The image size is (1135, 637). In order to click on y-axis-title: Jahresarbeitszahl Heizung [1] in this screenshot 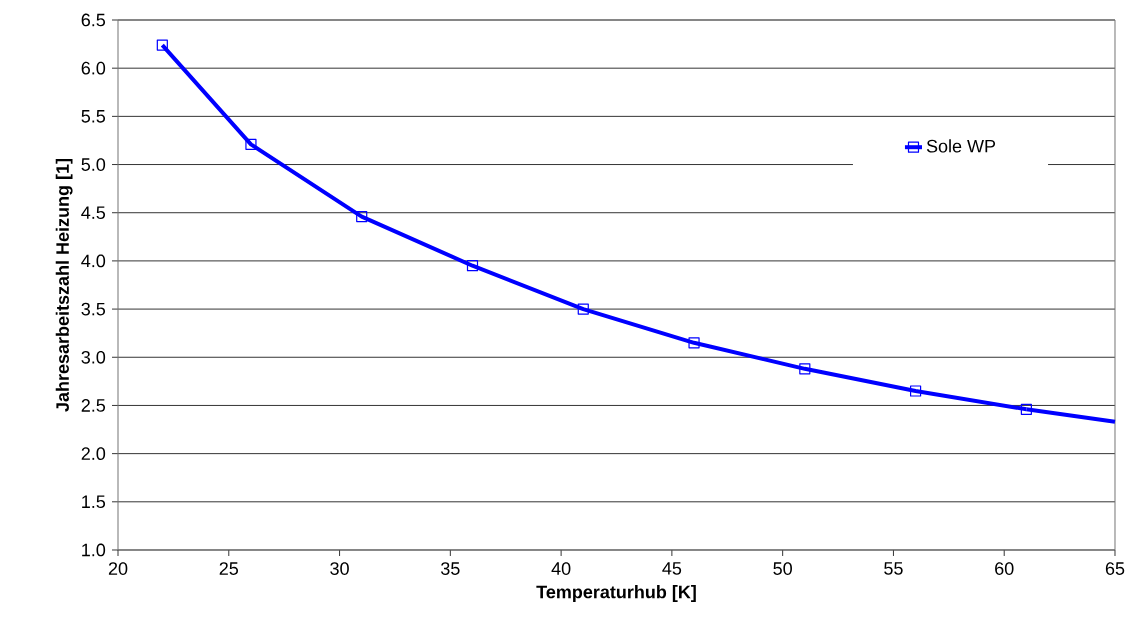, I will do `click(64, 285)`.